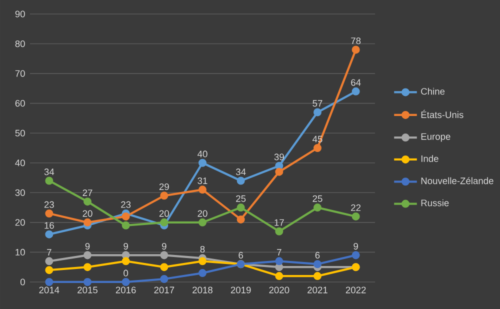 This screenshot has height=309, width=500. Describe the element at coordinates (126, 273) in the screenshot. I see `data-label: 0` at that location.